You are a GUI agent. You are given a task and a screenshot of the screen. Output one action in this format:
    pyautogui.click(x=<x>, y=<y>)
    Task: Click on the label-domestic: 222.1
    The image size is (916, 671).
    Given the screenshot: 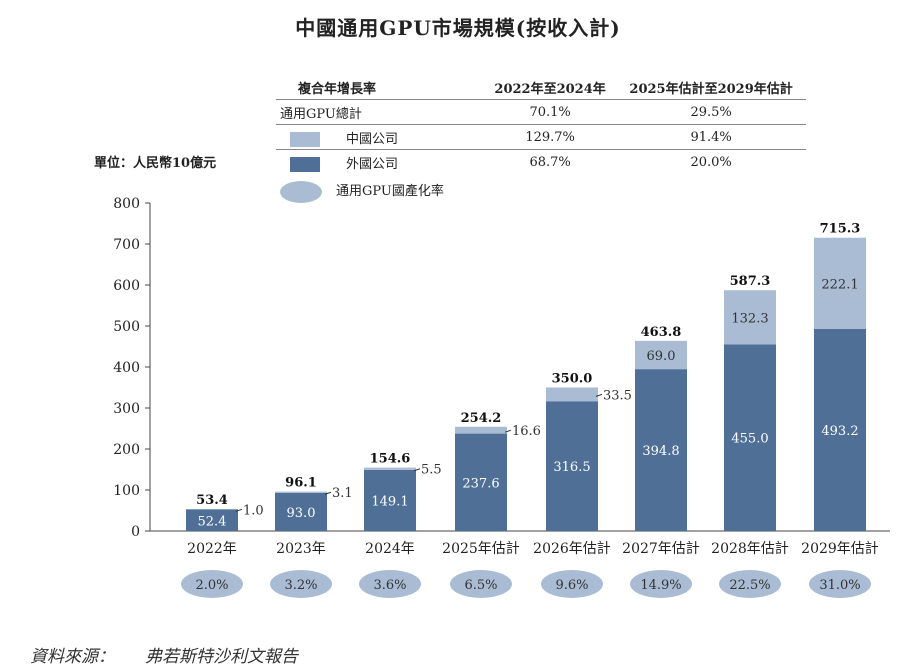 What is the action you would take?
    pyautogui.click(x=839, y=284)
    